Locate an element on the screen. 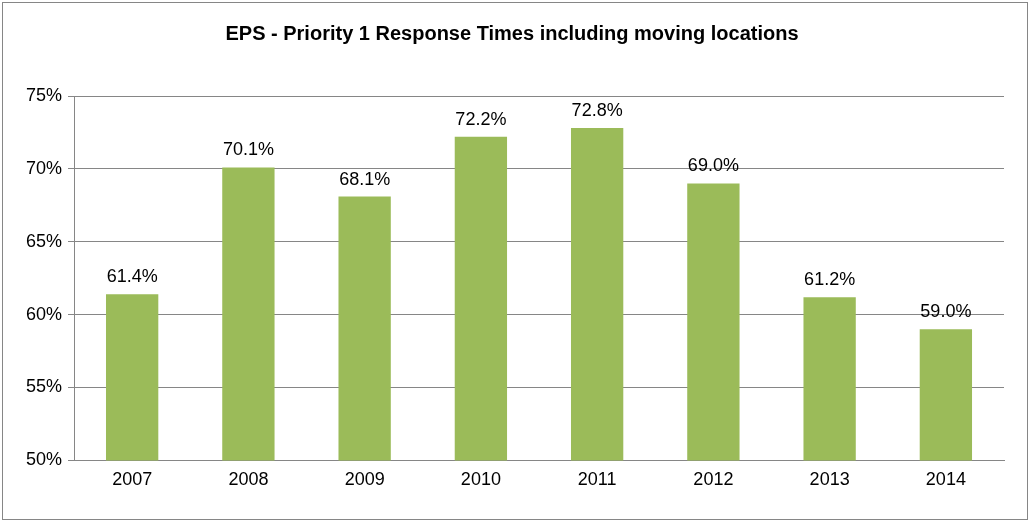 This screenshot has width=1034, height=524. data-label: 61.2% is located at coordinates (830, 279).